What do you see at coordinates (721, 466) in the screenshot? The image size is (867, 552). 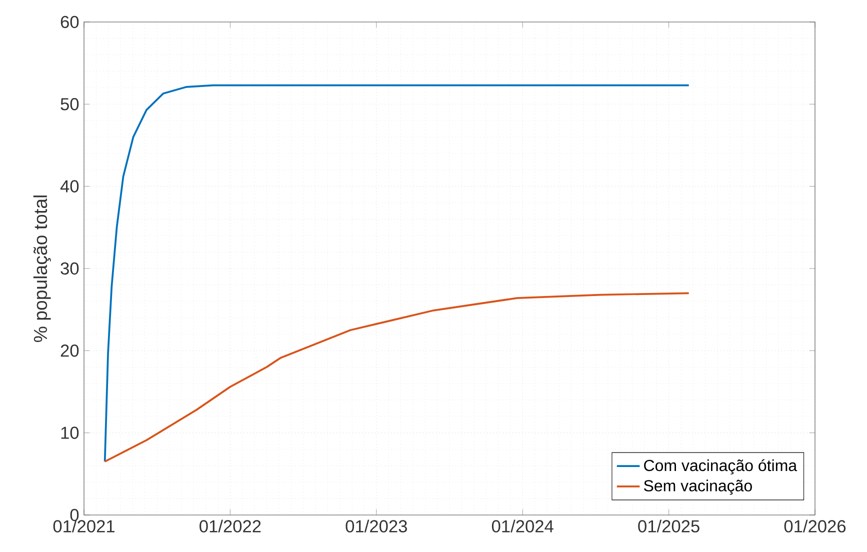 I see `legend-label: Com vacinação ótima` at bounding box center [721, 466].